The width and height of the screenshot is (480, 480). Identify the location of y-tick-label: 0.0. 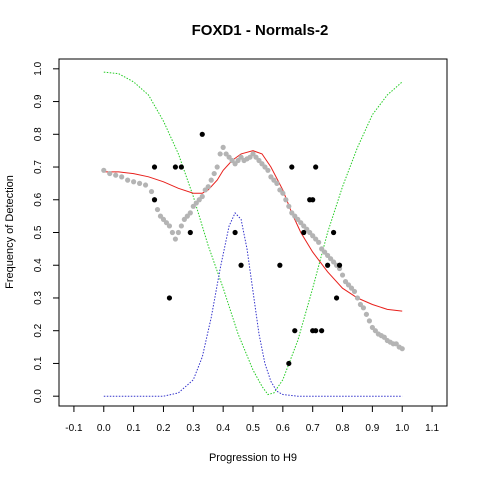
(38, 396).